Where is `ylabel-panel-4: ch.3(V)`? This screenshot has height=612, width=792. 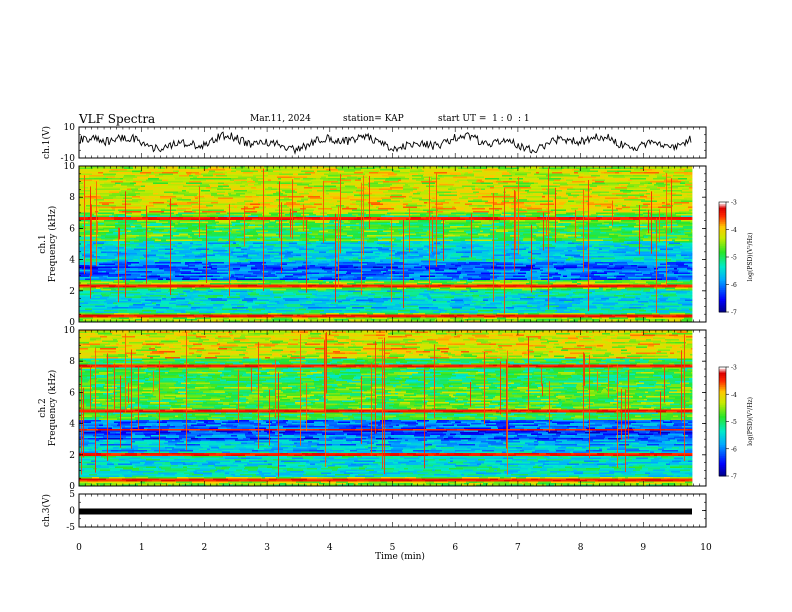 ylabel-panel-4: ch.3(V) is located at coordinates (46, 510).